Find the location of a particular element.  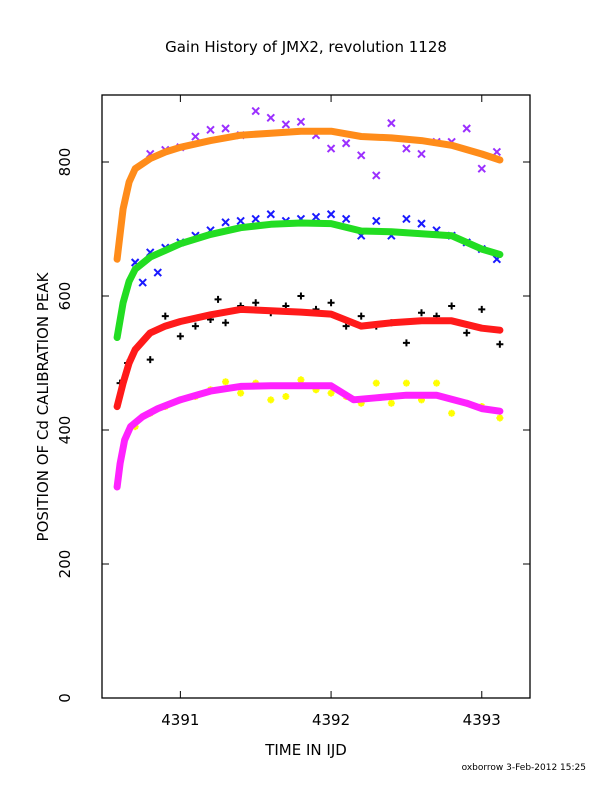

y-tick-label-4: 800 is located at coordinates (65, 162).